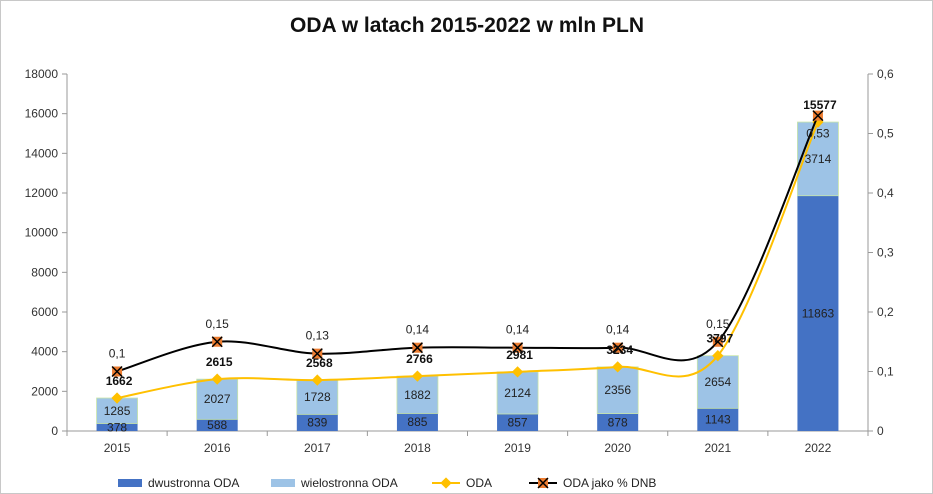 This screenshot has width=933, height=494. What do you see at coordinates (318, 336) in the screenshot?
I see `pct-value-label: 0,13` at bounding box center [318, 336].